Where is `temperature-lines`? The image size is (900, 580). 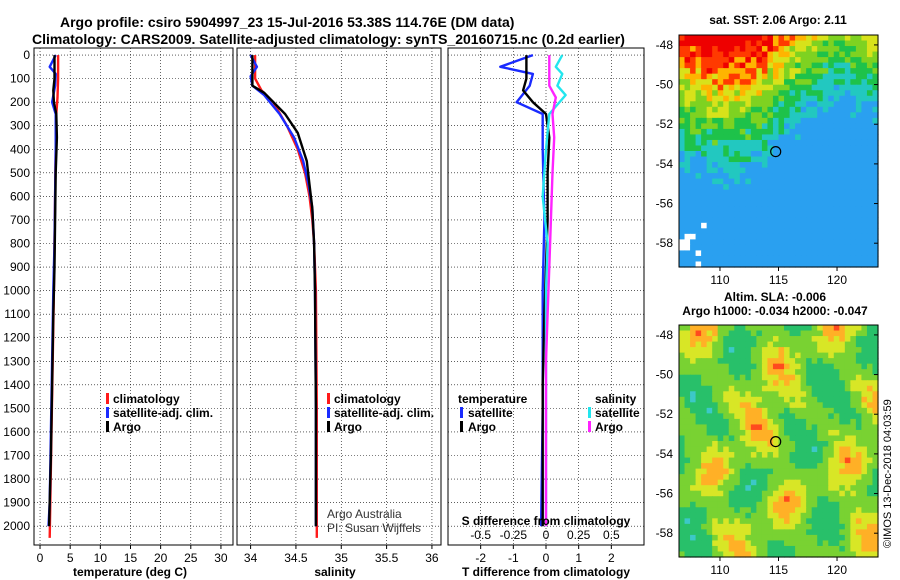
temperature-lines is located at coordinates (53, 296).